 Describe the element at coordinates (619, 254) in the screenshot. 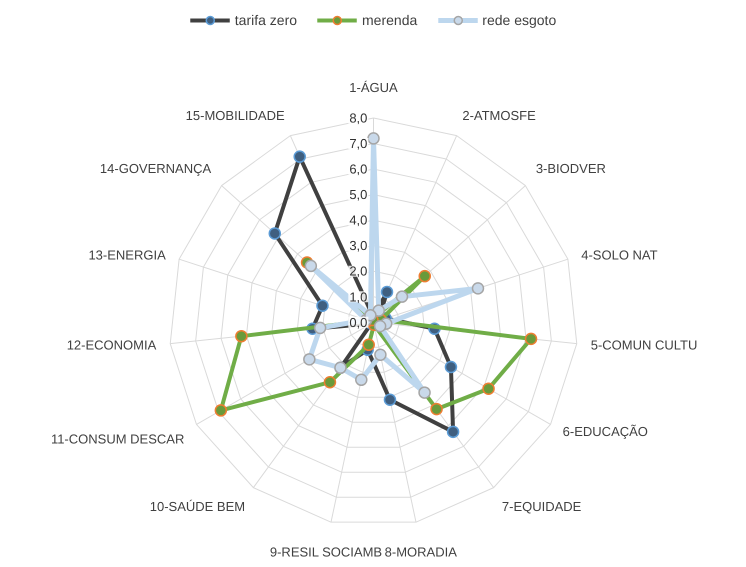

I see `spoke-label: 4-SOLO NAT` at that location.